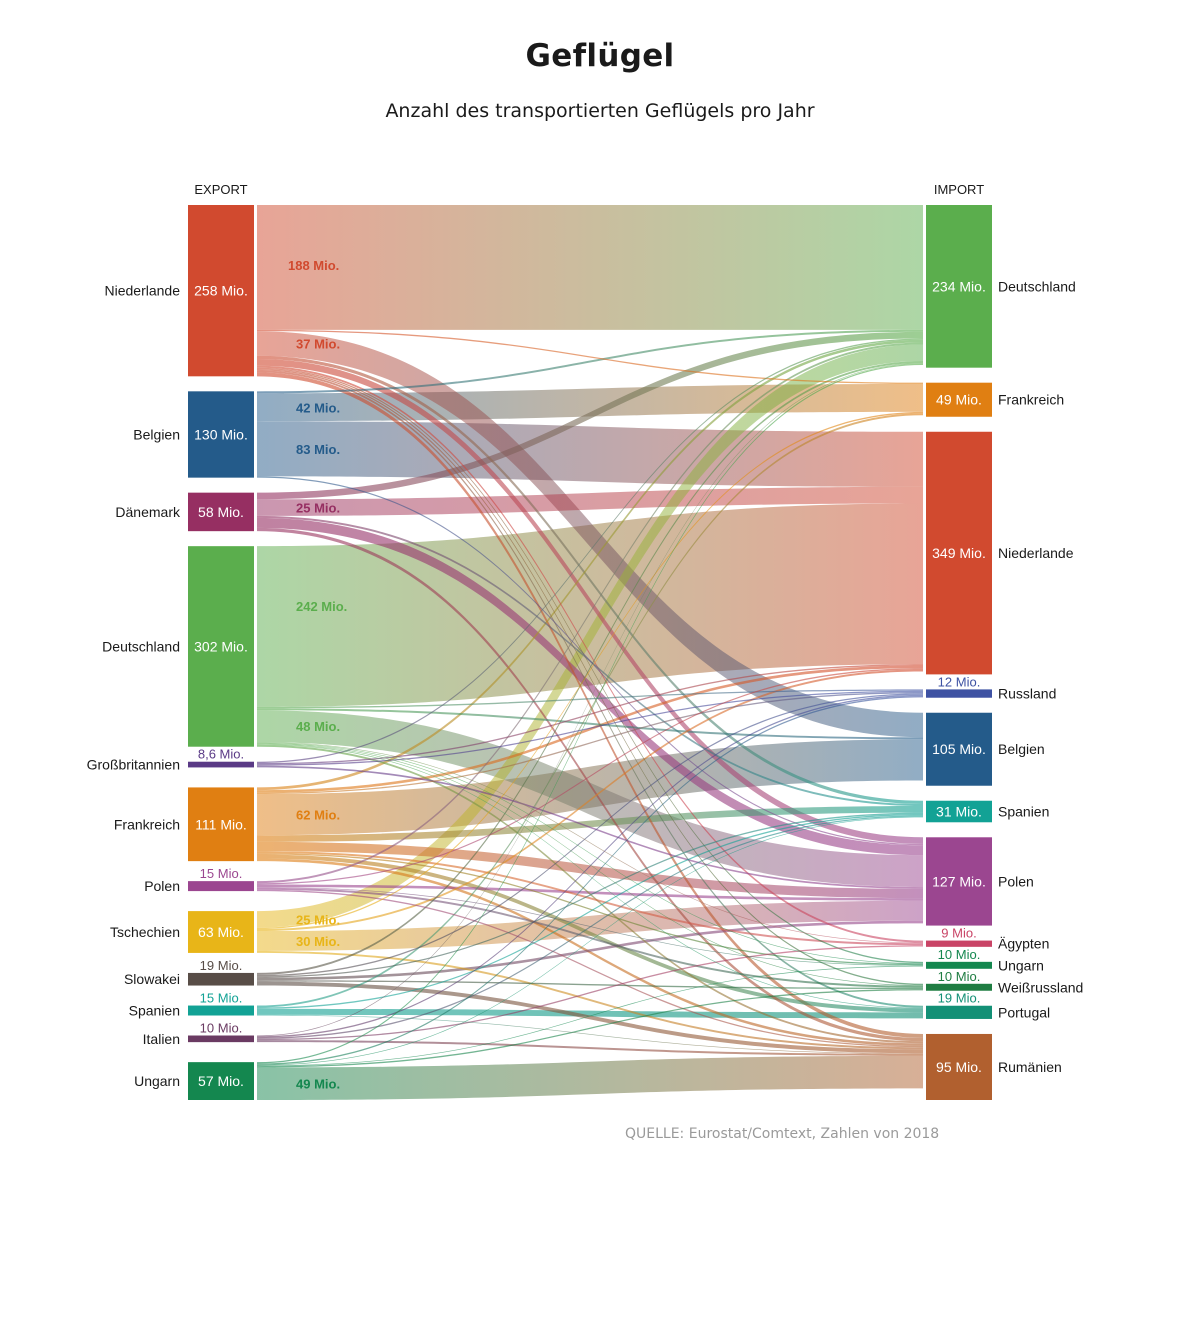  I want to click on import-node-niederlande, so click(959, 553).